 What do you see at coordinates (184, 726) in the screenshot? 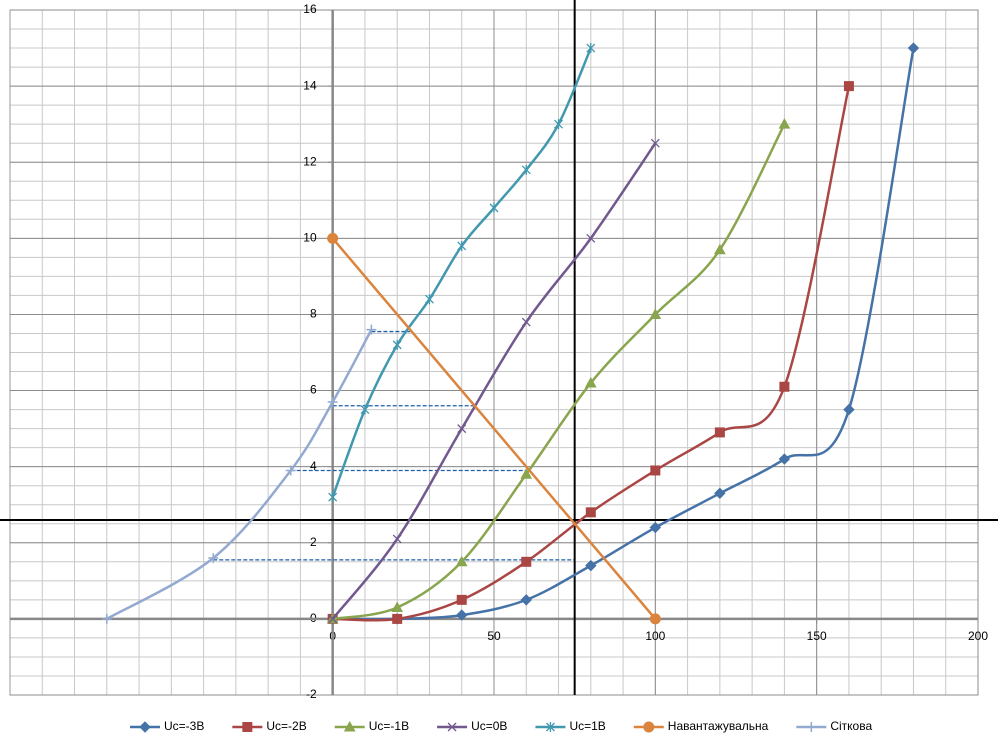
I see `legend-label: Uc=-3В` at bounding box center [184, 726].